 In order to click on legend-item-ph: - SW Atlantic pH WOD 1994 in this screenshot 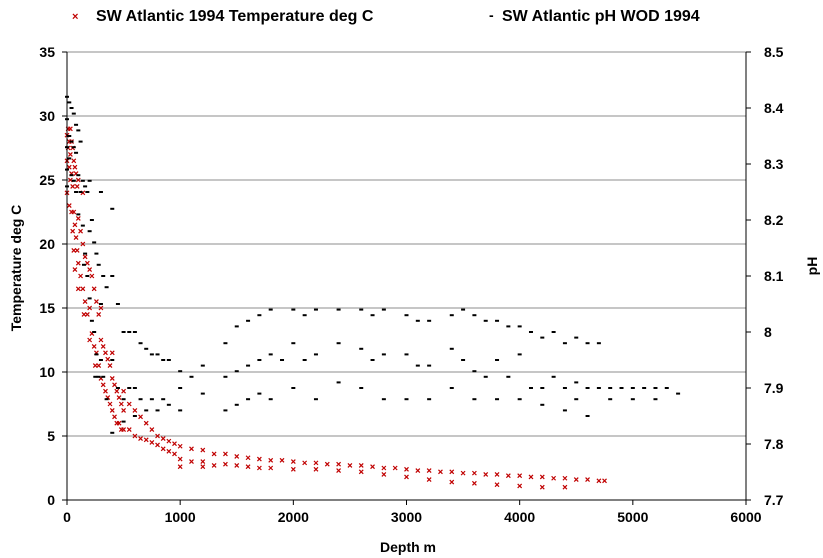, I will do `click(594, 16)`.